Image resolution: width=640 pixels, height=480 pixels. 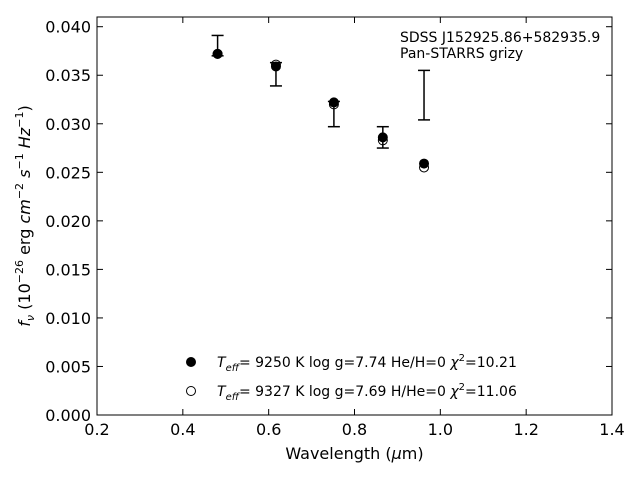 I want to click on data-series, so click(x=321, y=110).